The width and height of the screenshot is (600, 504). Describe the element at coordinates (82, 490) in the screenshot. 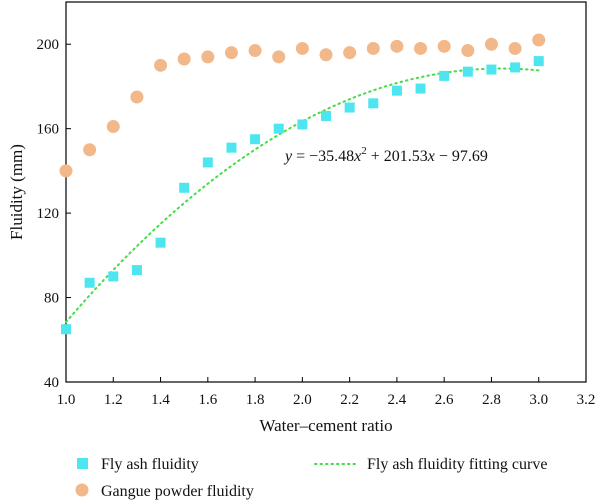

I see `legend-marker-gangue` at that location.